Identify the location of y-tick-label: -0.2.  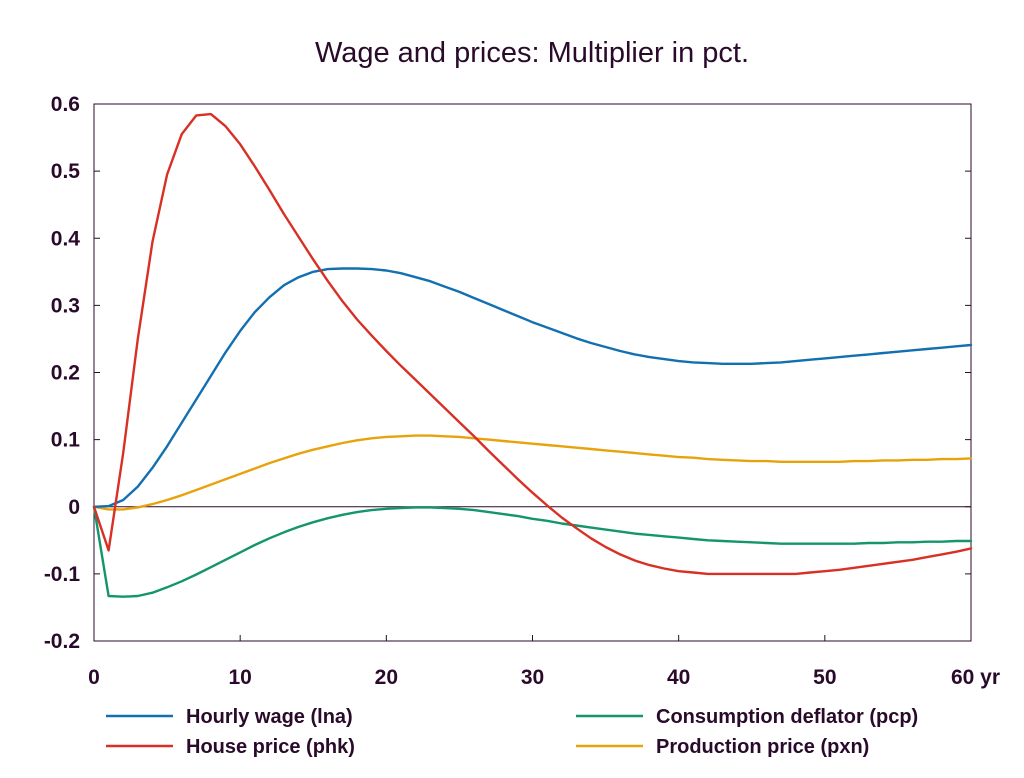
(62, 641).